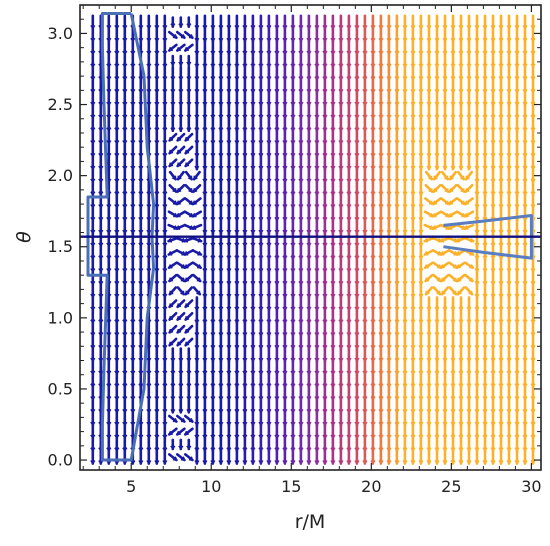  Describe the element at coordinates (173, 278) in the screenshot. I see `vector-arrow` at that location.